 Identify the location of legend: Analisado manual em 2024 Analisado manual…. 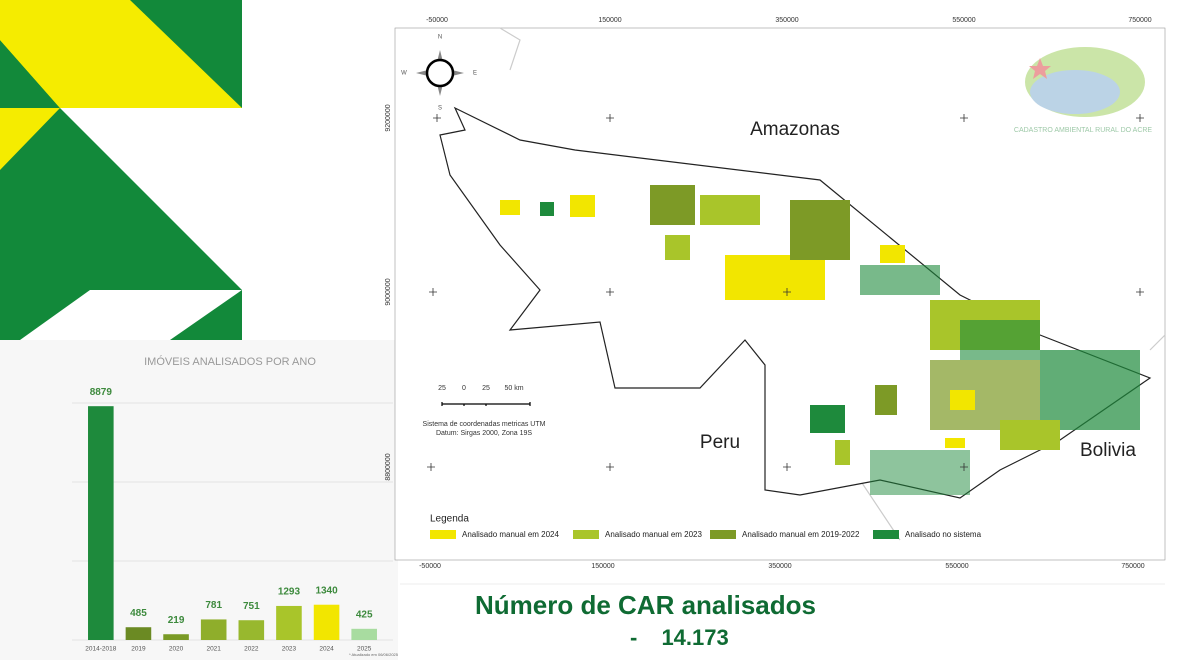
(706, 534).